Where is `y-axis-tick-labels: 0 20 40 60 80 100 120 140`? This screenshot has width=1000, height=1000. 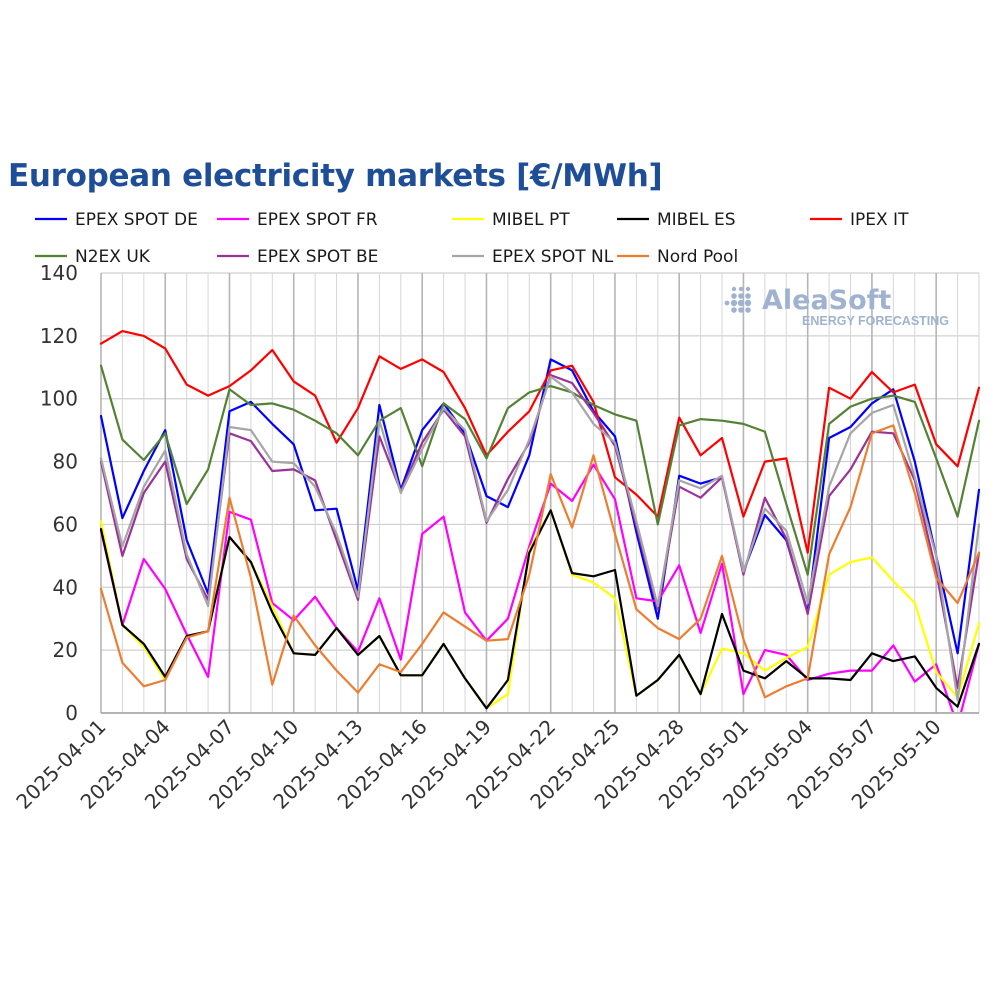
y-axis-tick-labels: 0 20 40 60 80 100 120 140 is located at coordinates (59, 493).